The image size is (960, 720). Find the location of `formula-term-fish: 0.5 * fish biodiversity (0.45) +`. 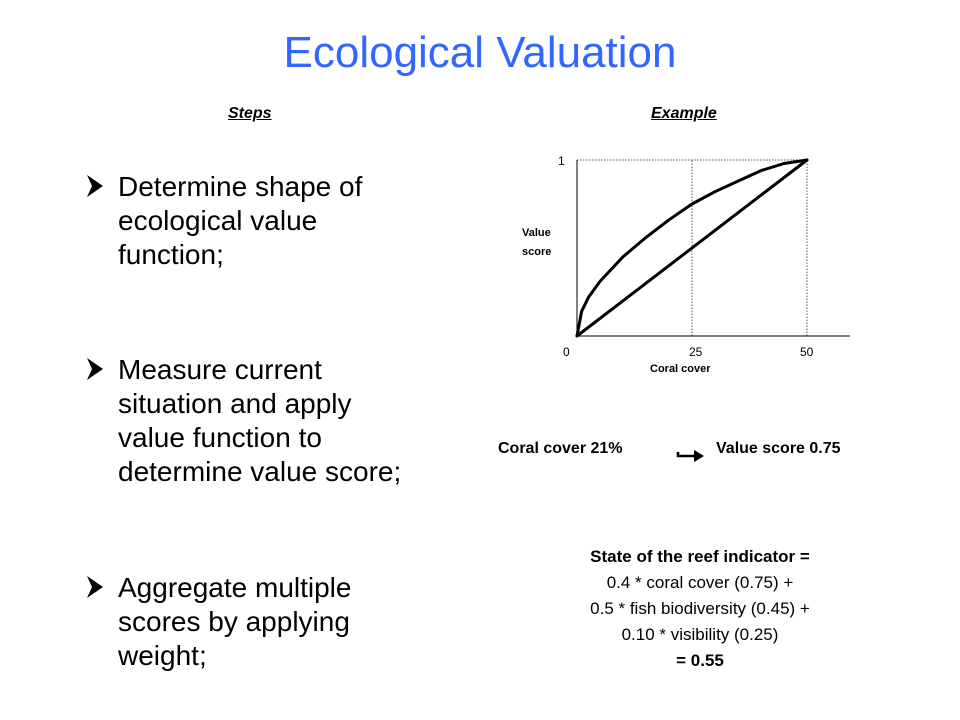

formula-term-fish: 0.5 * fish biodiversity (0.45) + is located at coordinates (700, 608).